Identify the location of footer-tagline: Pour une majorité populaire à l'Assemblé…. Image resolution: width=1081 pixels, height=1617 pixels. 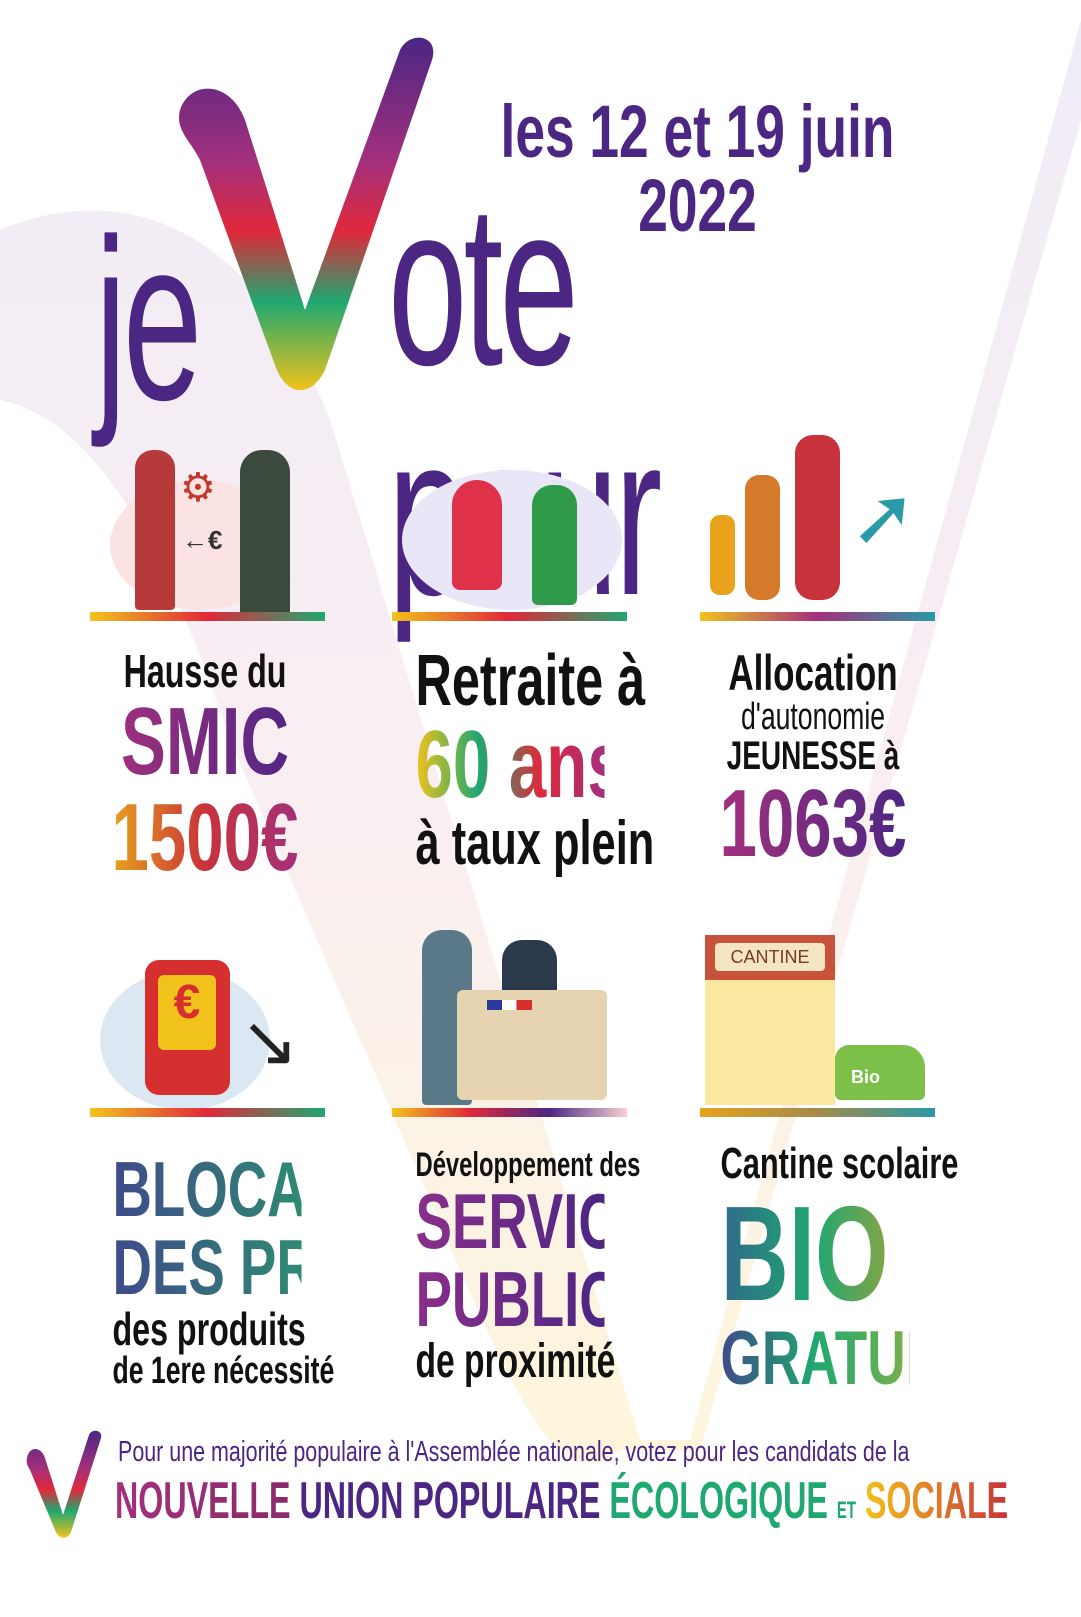
(514, 1452).